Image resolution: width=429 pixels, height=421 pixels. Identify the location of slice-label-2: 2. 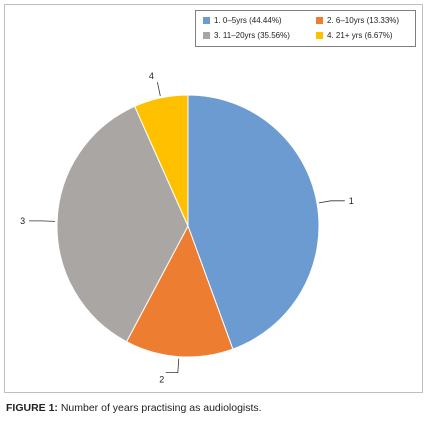
(161, 380).